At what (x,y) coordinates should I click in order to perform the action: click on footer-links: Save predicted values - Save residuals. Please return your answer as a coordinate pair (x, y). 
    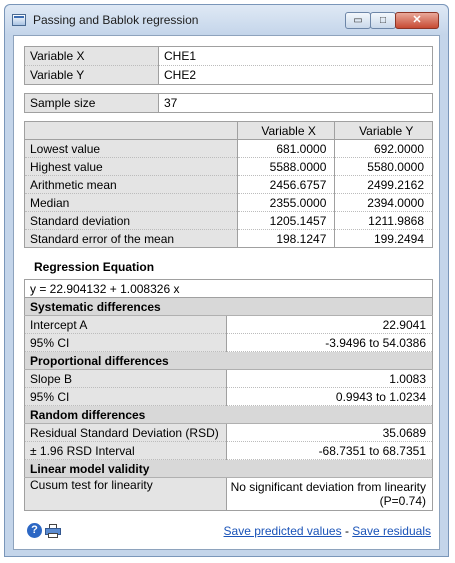
    Looking at the image, I should click on (327, 531).